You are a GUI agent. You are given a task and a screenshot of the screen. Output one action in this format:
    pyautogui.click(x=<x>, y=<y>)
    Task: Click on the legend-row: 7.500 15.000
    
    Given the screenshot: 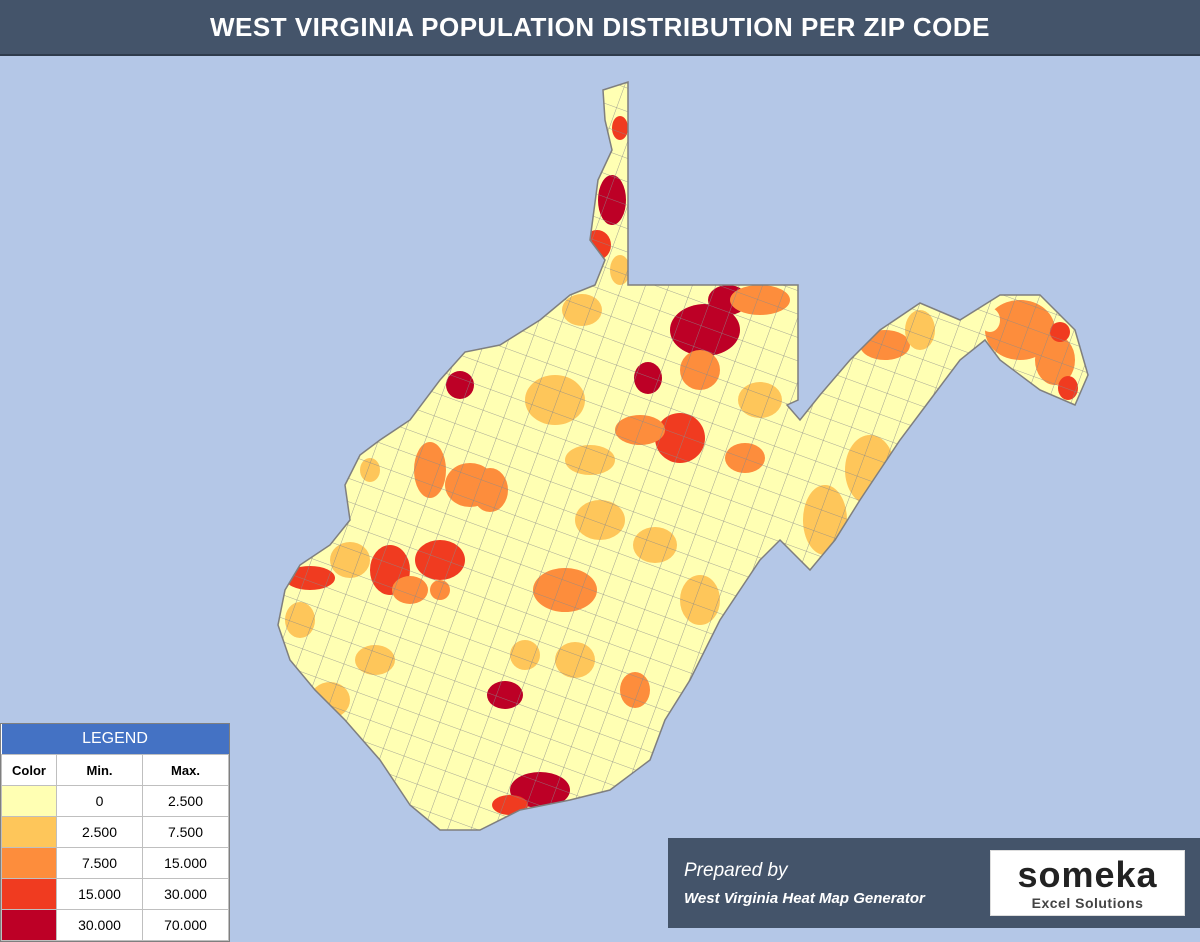 What is the action you would take?
    pyautogui.click(x=115, y=863)
    